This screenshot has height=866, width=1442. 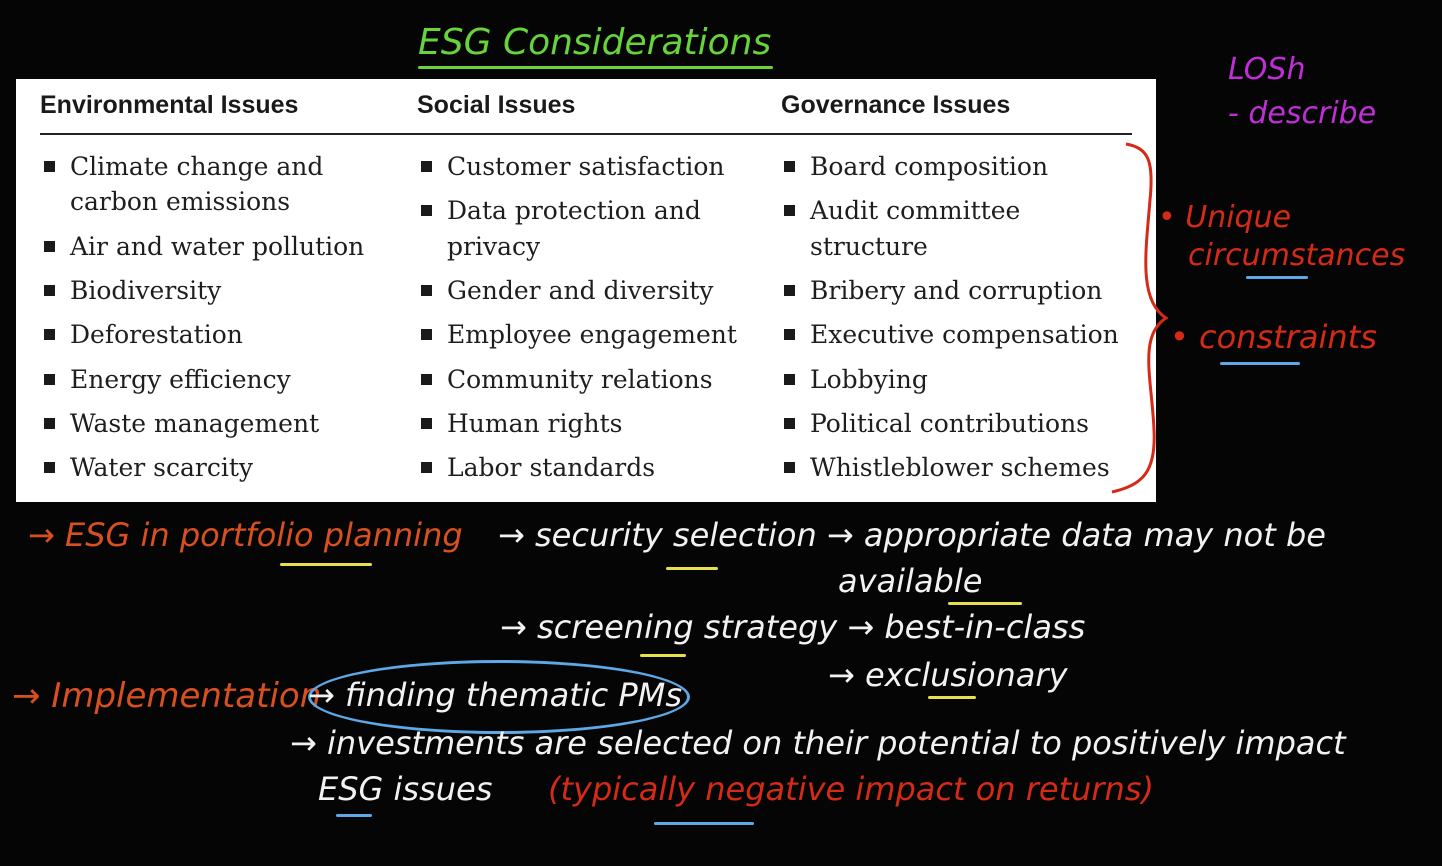 What do you see at coordinates (574, 210) in the screenshot?
I see `list-item: Data protection and` at bounding box center [574, 210].